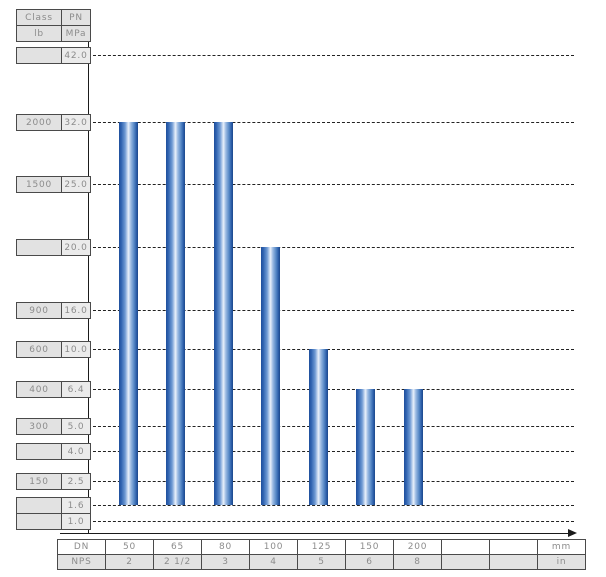 The width and height of the screenshot is (606, 577). I want to click on y-tick-pn-value: 10.0, so click(75, 349).